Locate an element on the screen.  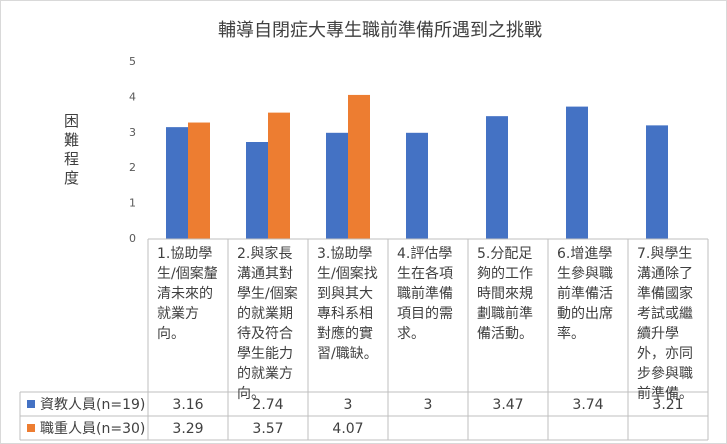
table-value: 3.74 is located at coordinates (587, 405).